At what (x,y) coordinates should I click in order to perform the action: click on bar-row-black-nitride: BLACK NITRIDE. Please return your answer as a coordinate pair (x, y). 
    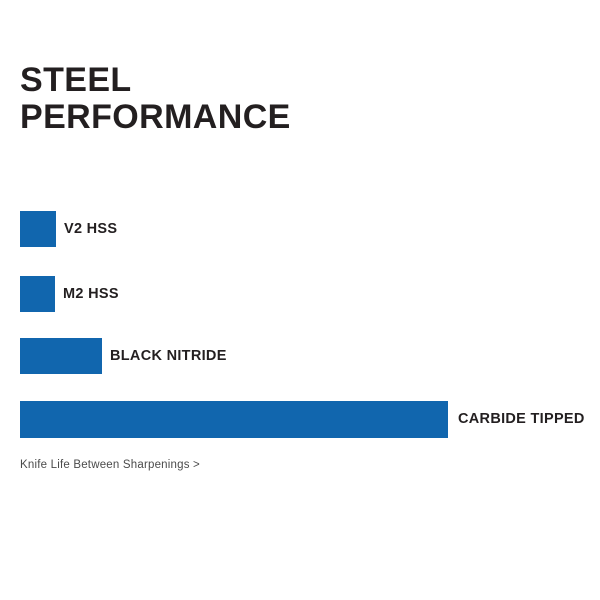
    Looking at the image, I should click on (123, 356).